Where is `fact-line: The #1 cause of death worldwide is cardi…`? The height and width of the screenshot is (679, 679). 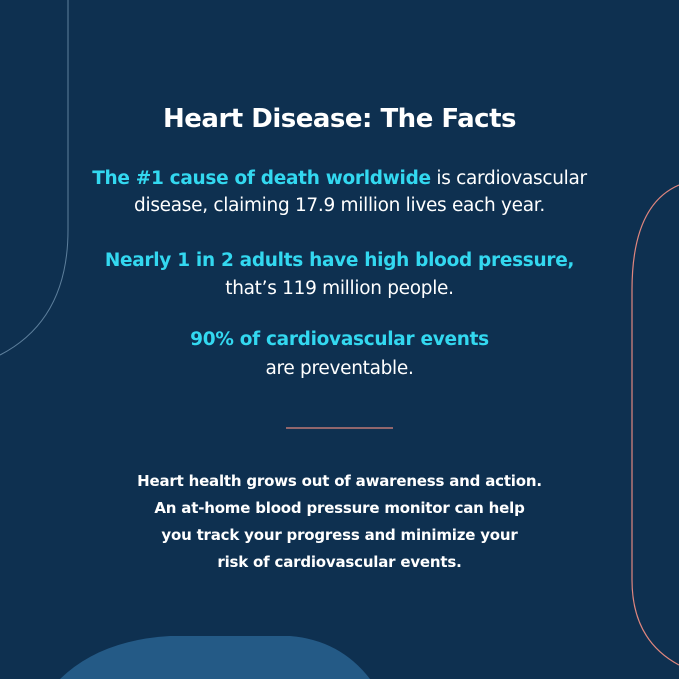
fact-line: The #1 cause of death worldwide is cardi… is located at coordinates (339, 178).